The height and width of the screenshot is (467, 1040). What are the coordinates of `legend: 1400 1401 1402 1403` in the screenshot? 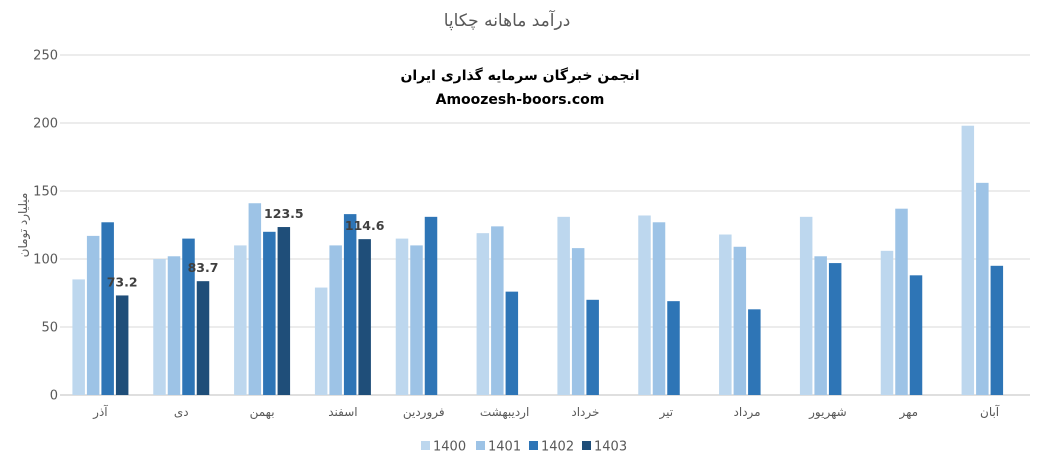 It's located at (524, 447).